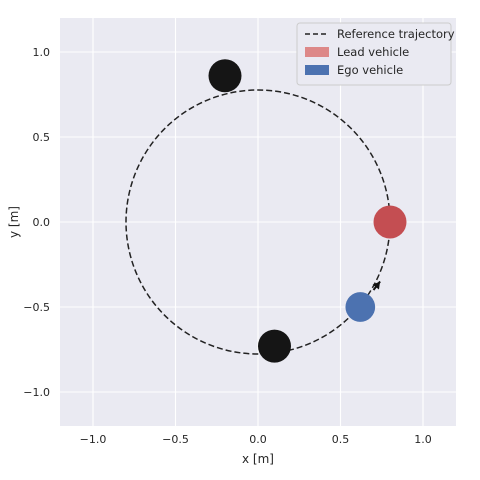 Image resolution: width=480 pixels, height=480 pixels. I want to click on y-tick-label: −1.0, so click(36, 392).